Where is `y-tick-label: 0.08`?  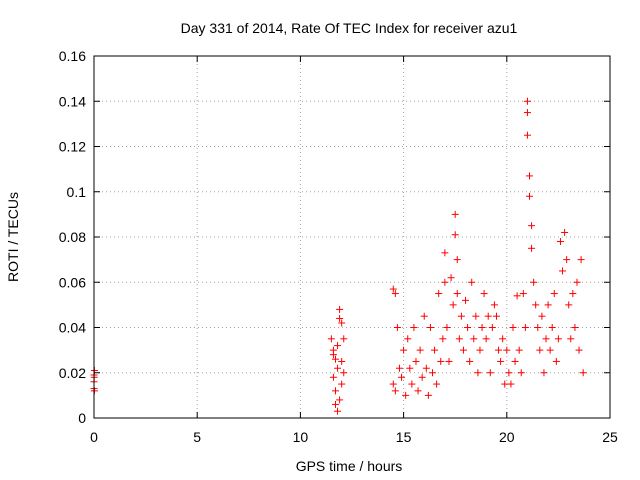
y-tick-label: 0.08 is located at coordinates (72, 237).